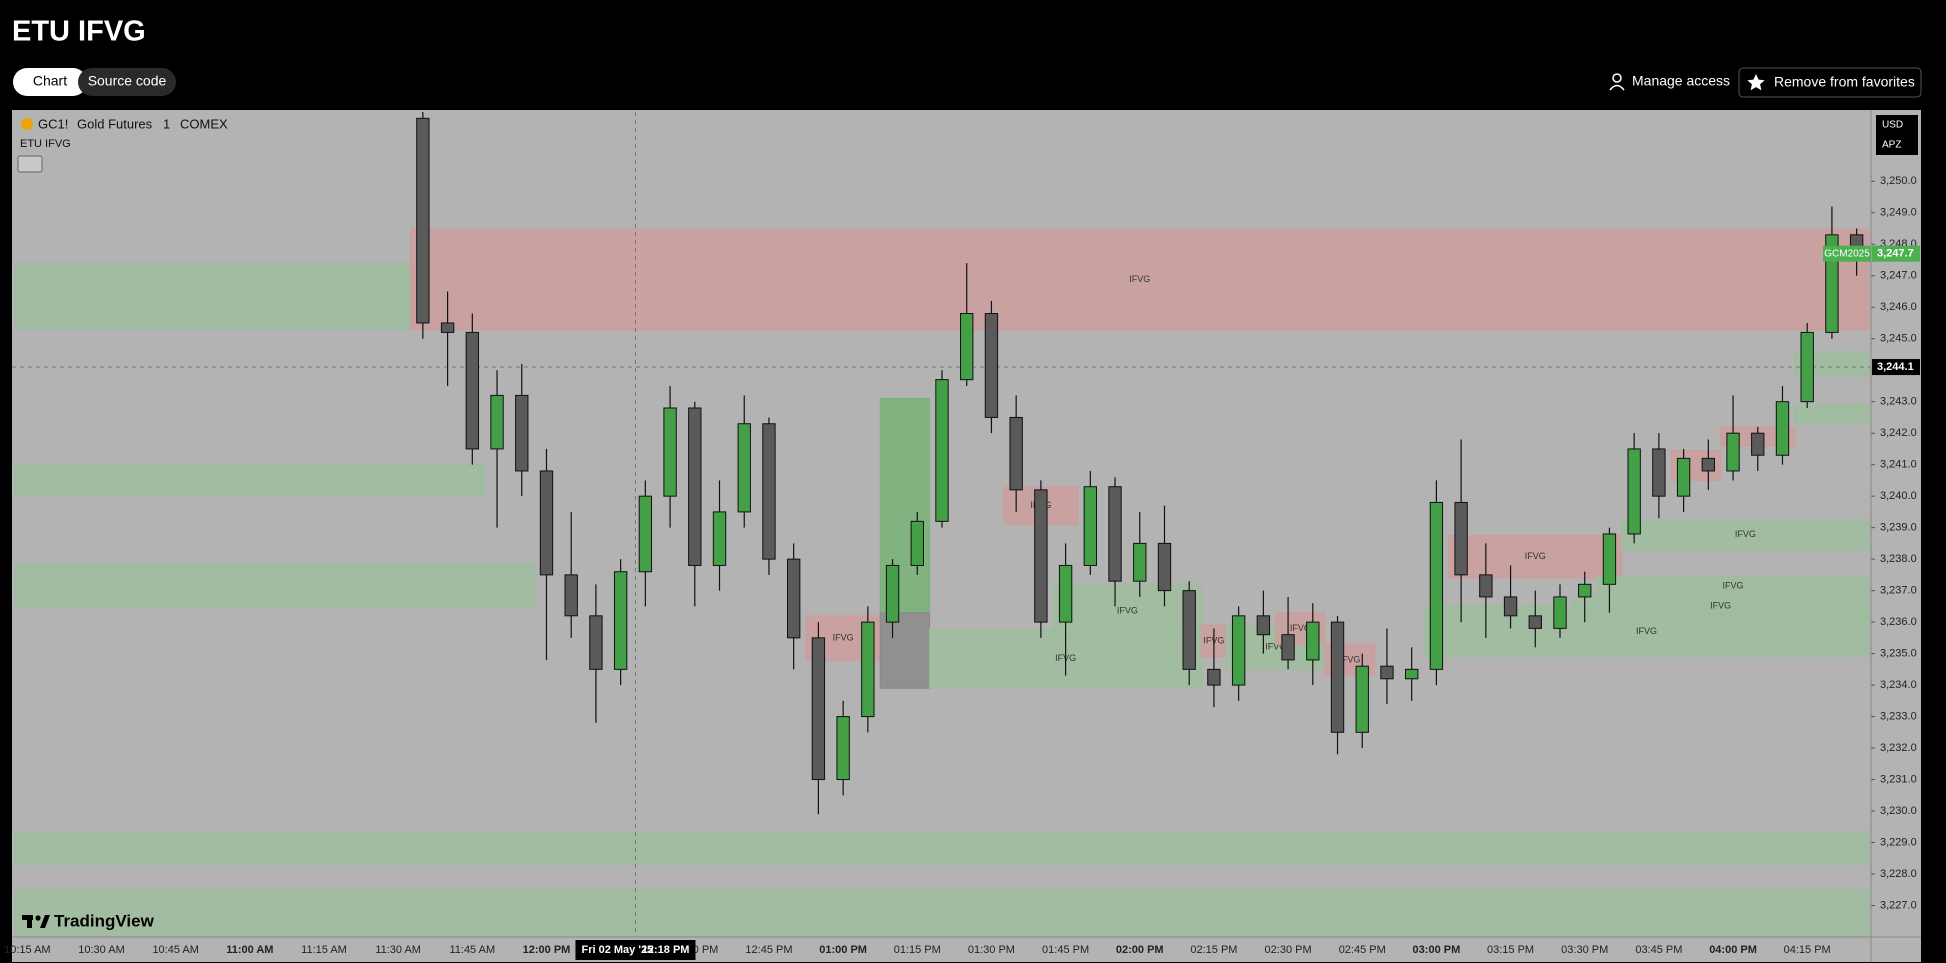 The width and height of the screenshot is (1946, 963). I want to click on x-tick-label: 11:30 AM, so click(398, 950).